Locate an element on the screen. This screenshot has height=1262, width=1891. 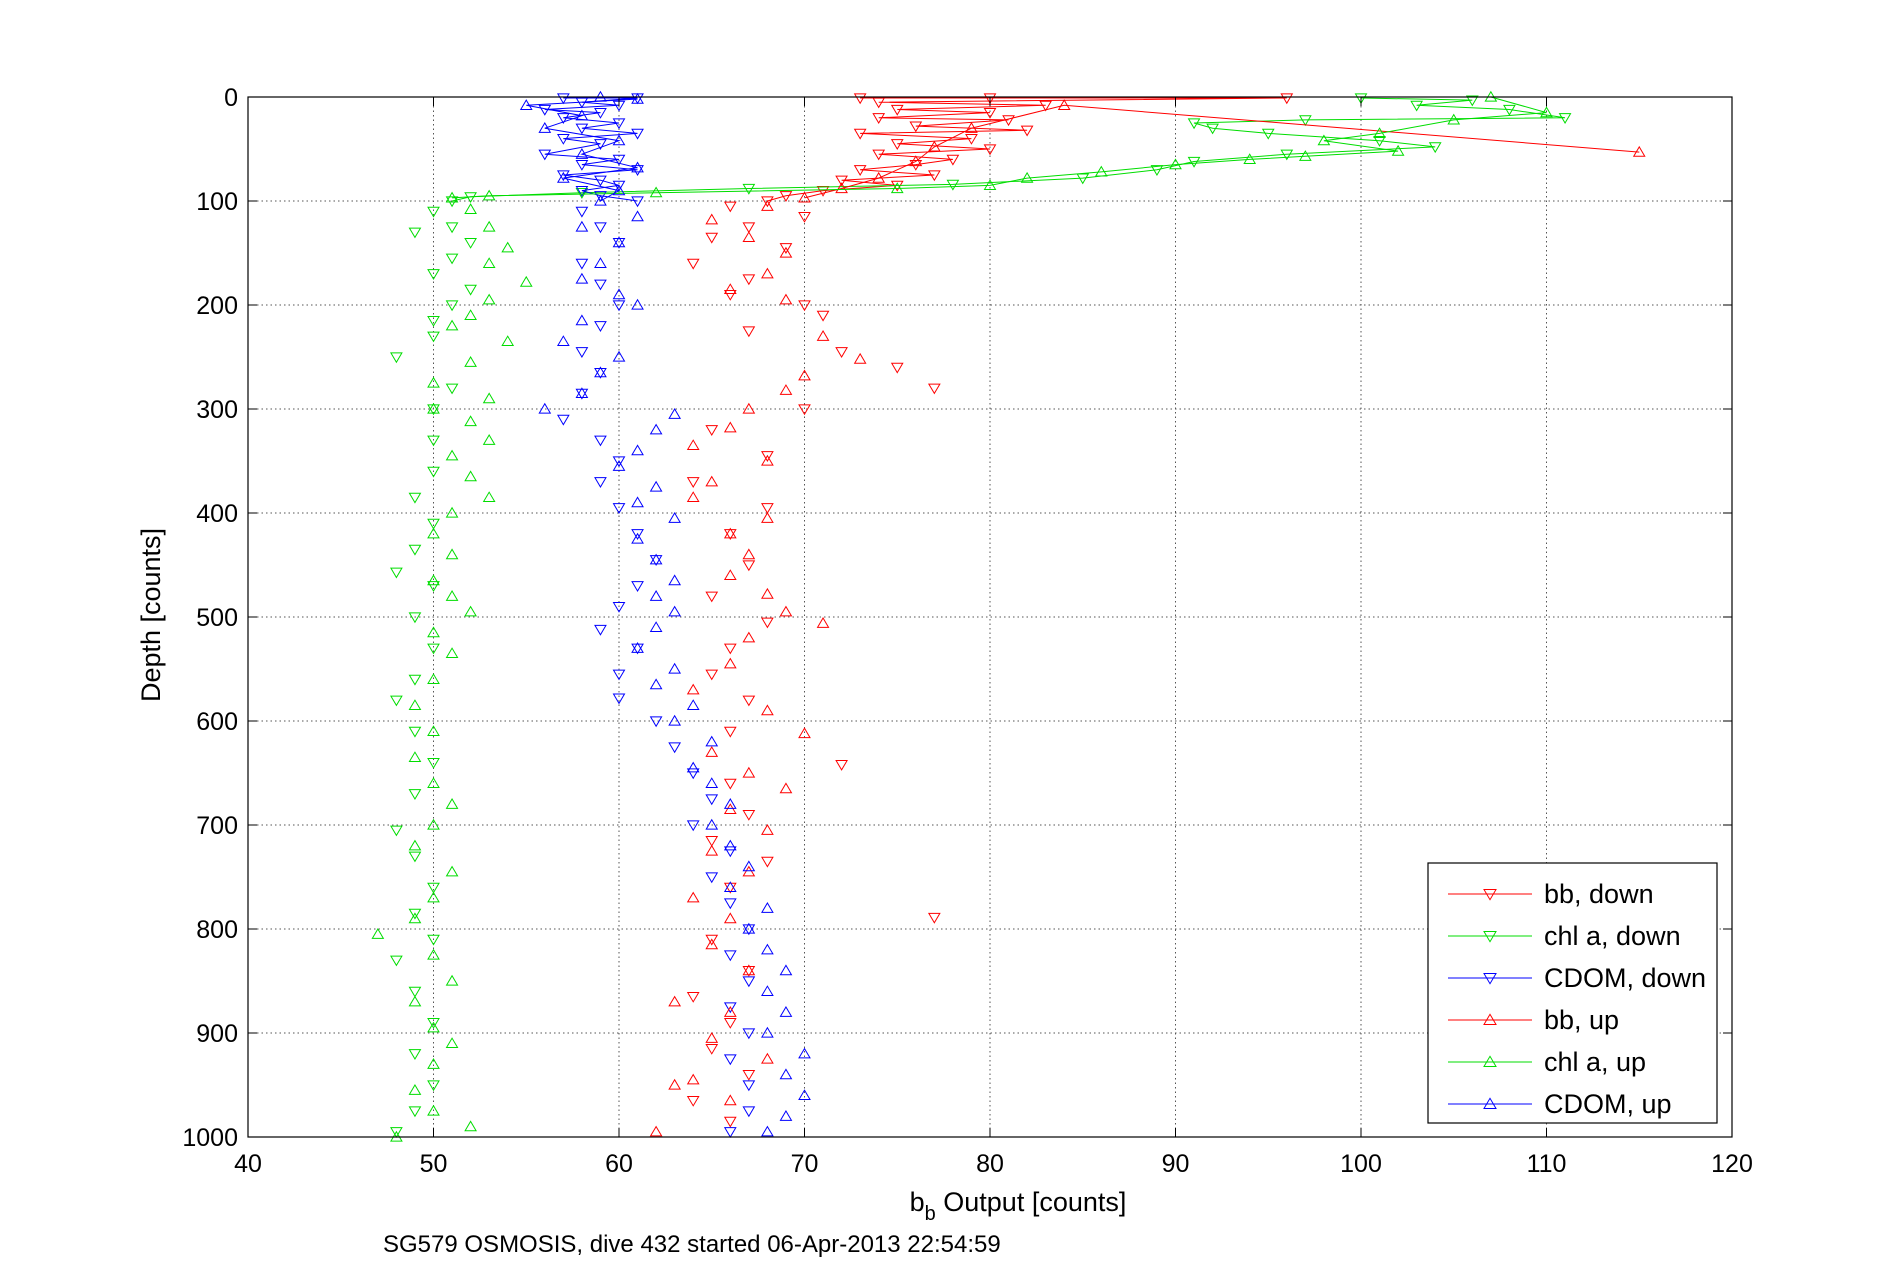
x-tick-label: 40 is located at coordinates (248, 1164).